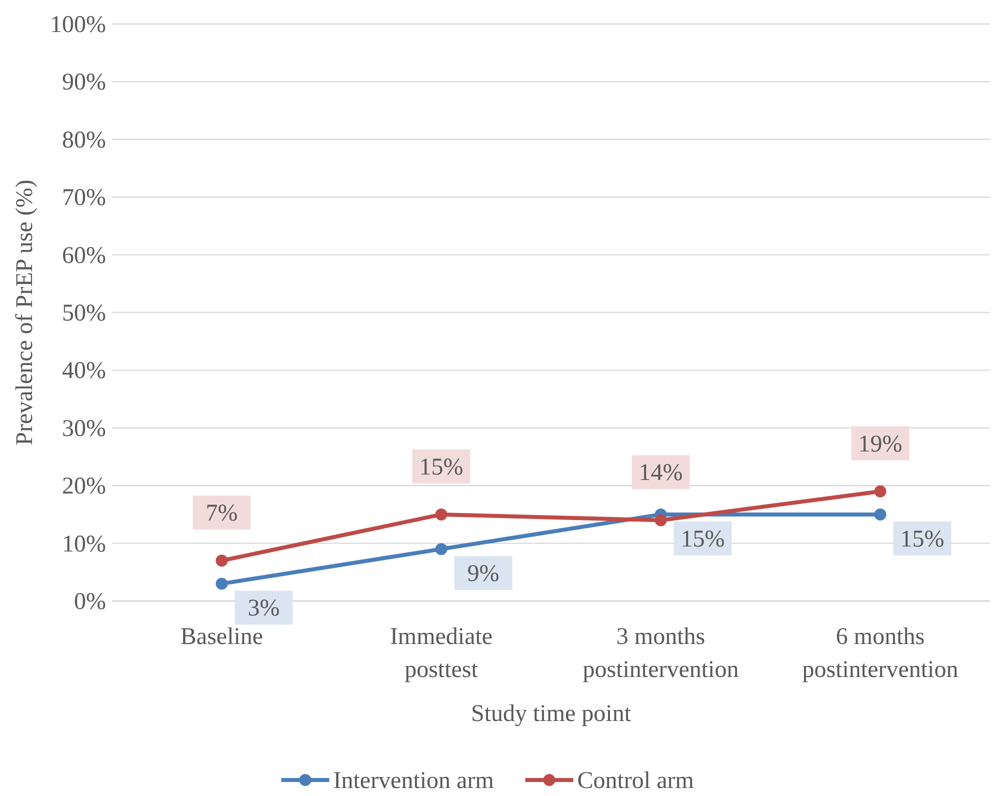 This screenshot has width=993, height=796. Describe the element at coordinates (84, 198) in the screenshot. I see `y-tick-label: 70%` at that location.